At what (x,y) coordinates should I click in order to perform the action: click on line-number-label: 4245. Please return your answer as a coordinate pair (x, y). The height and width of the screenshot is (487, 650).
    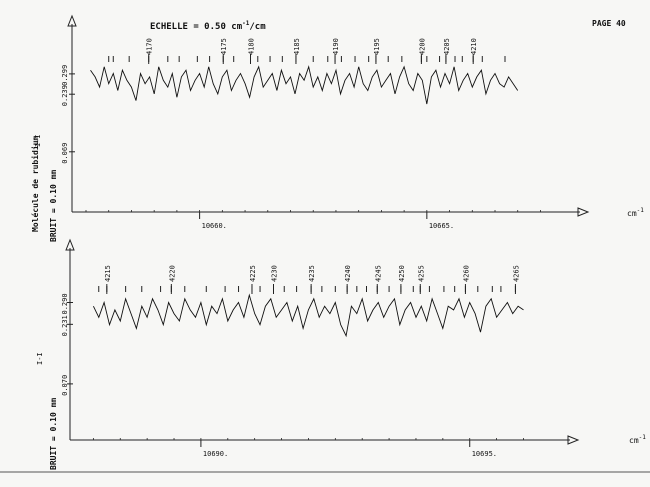
    Looking at the image, I should click on (378, 273).